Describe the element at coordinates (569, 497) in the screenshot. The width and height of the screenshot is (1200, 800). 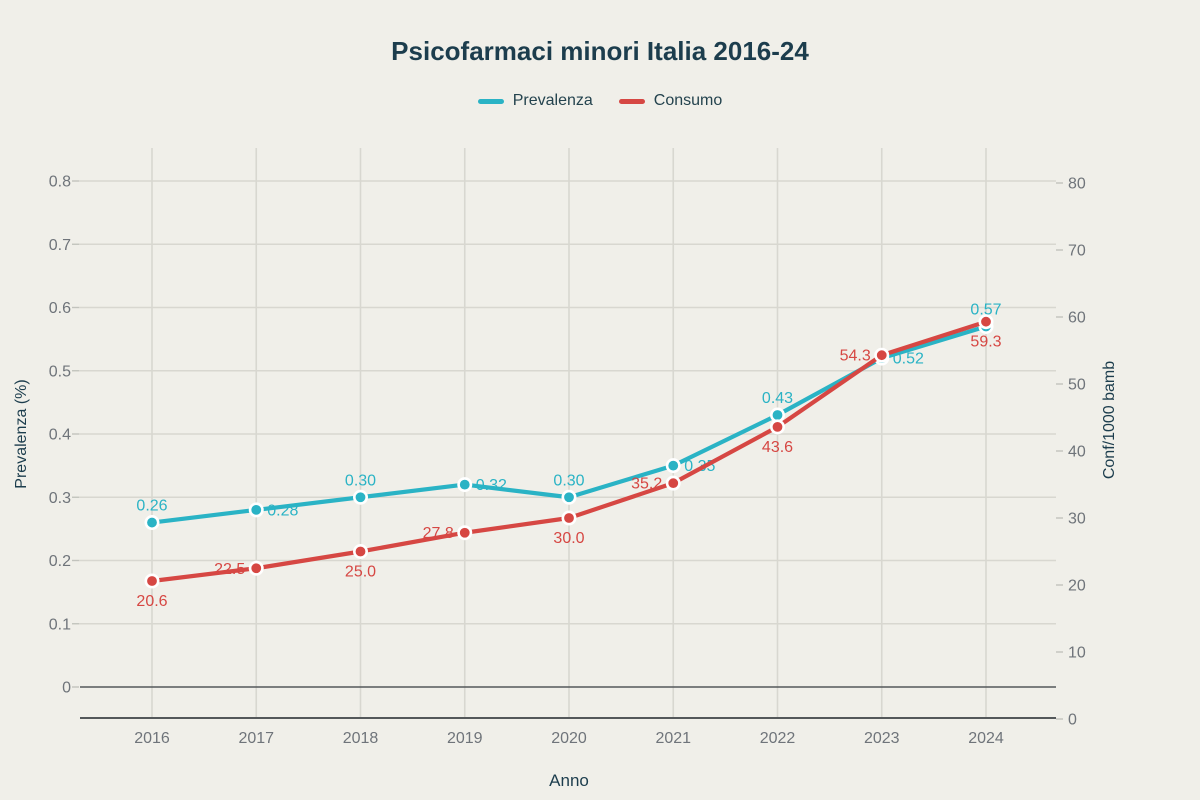
I see `data-point-prevalenza-2020` at that location.